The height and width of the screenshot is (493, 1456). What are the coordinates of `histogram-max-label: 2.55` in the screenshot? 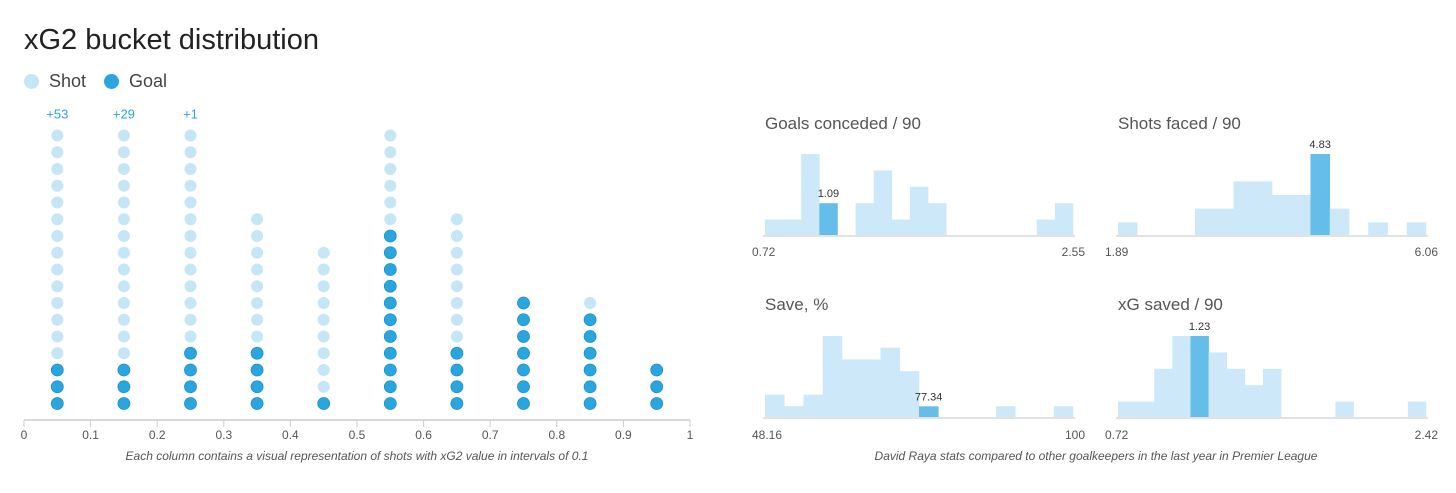 It's located at (1074, 252).